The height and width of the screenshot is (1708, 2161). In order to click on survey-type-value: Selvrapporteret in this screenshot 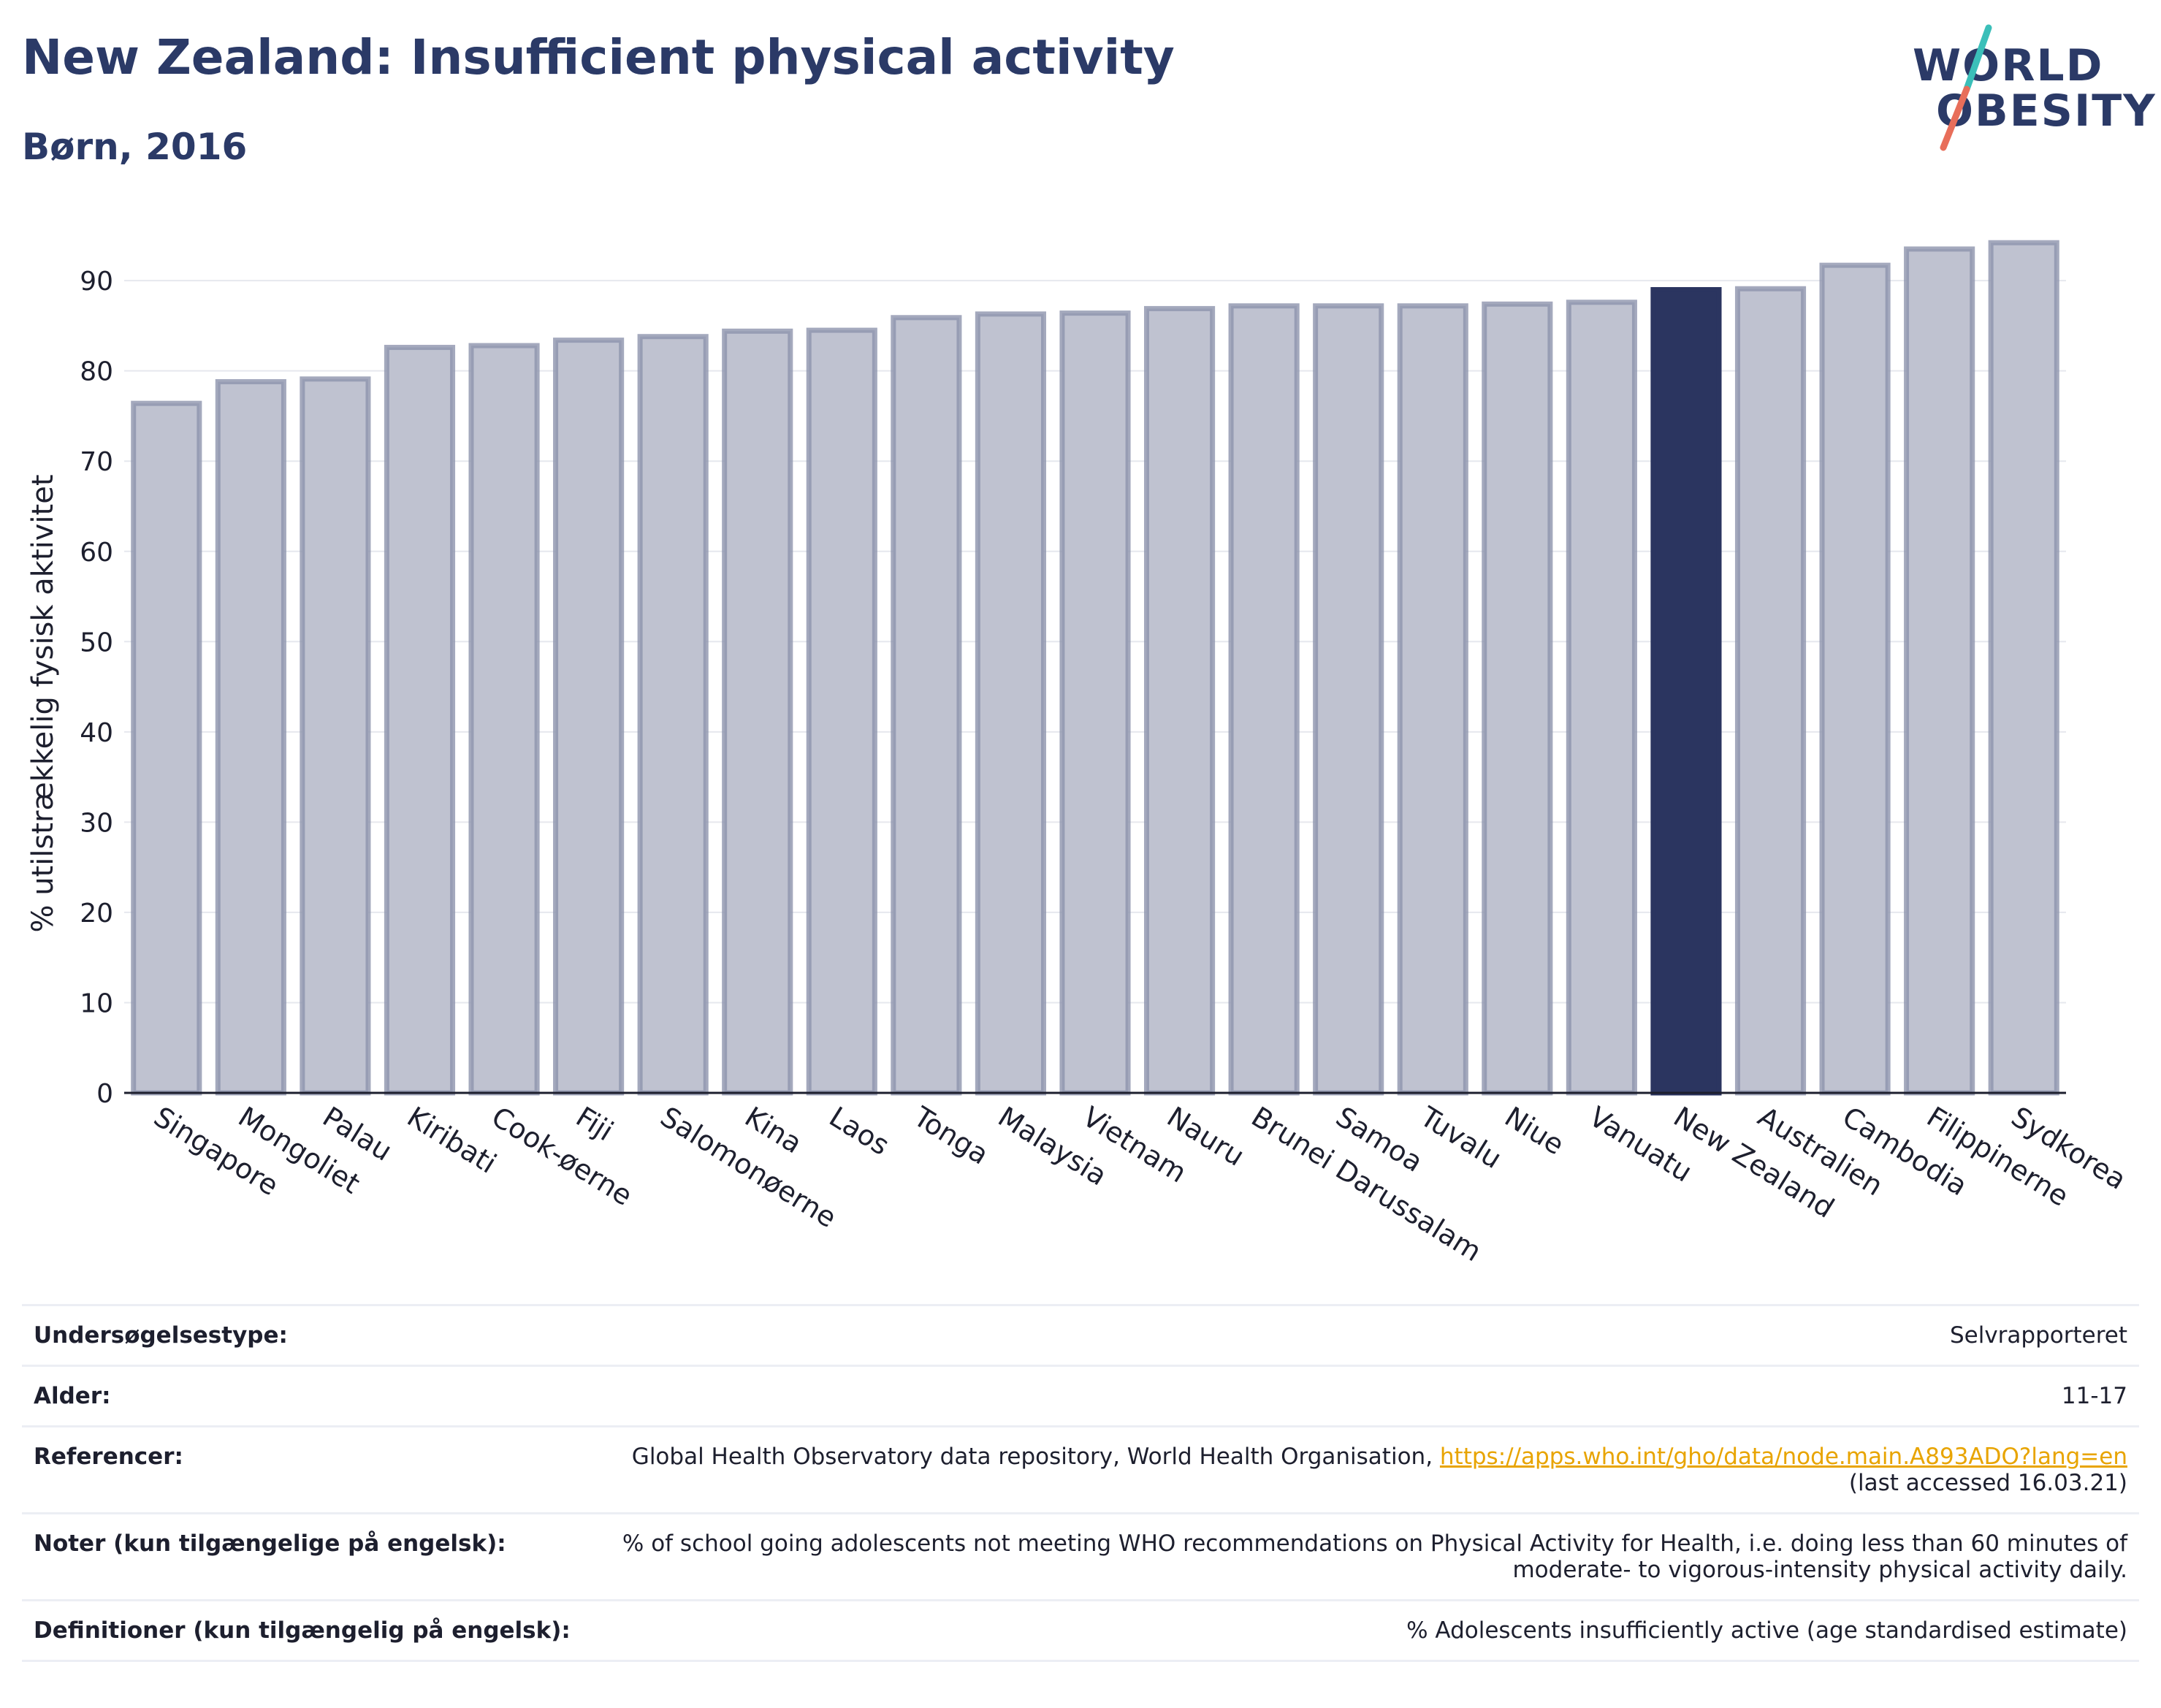, I will do `click(1370, 1335)`.